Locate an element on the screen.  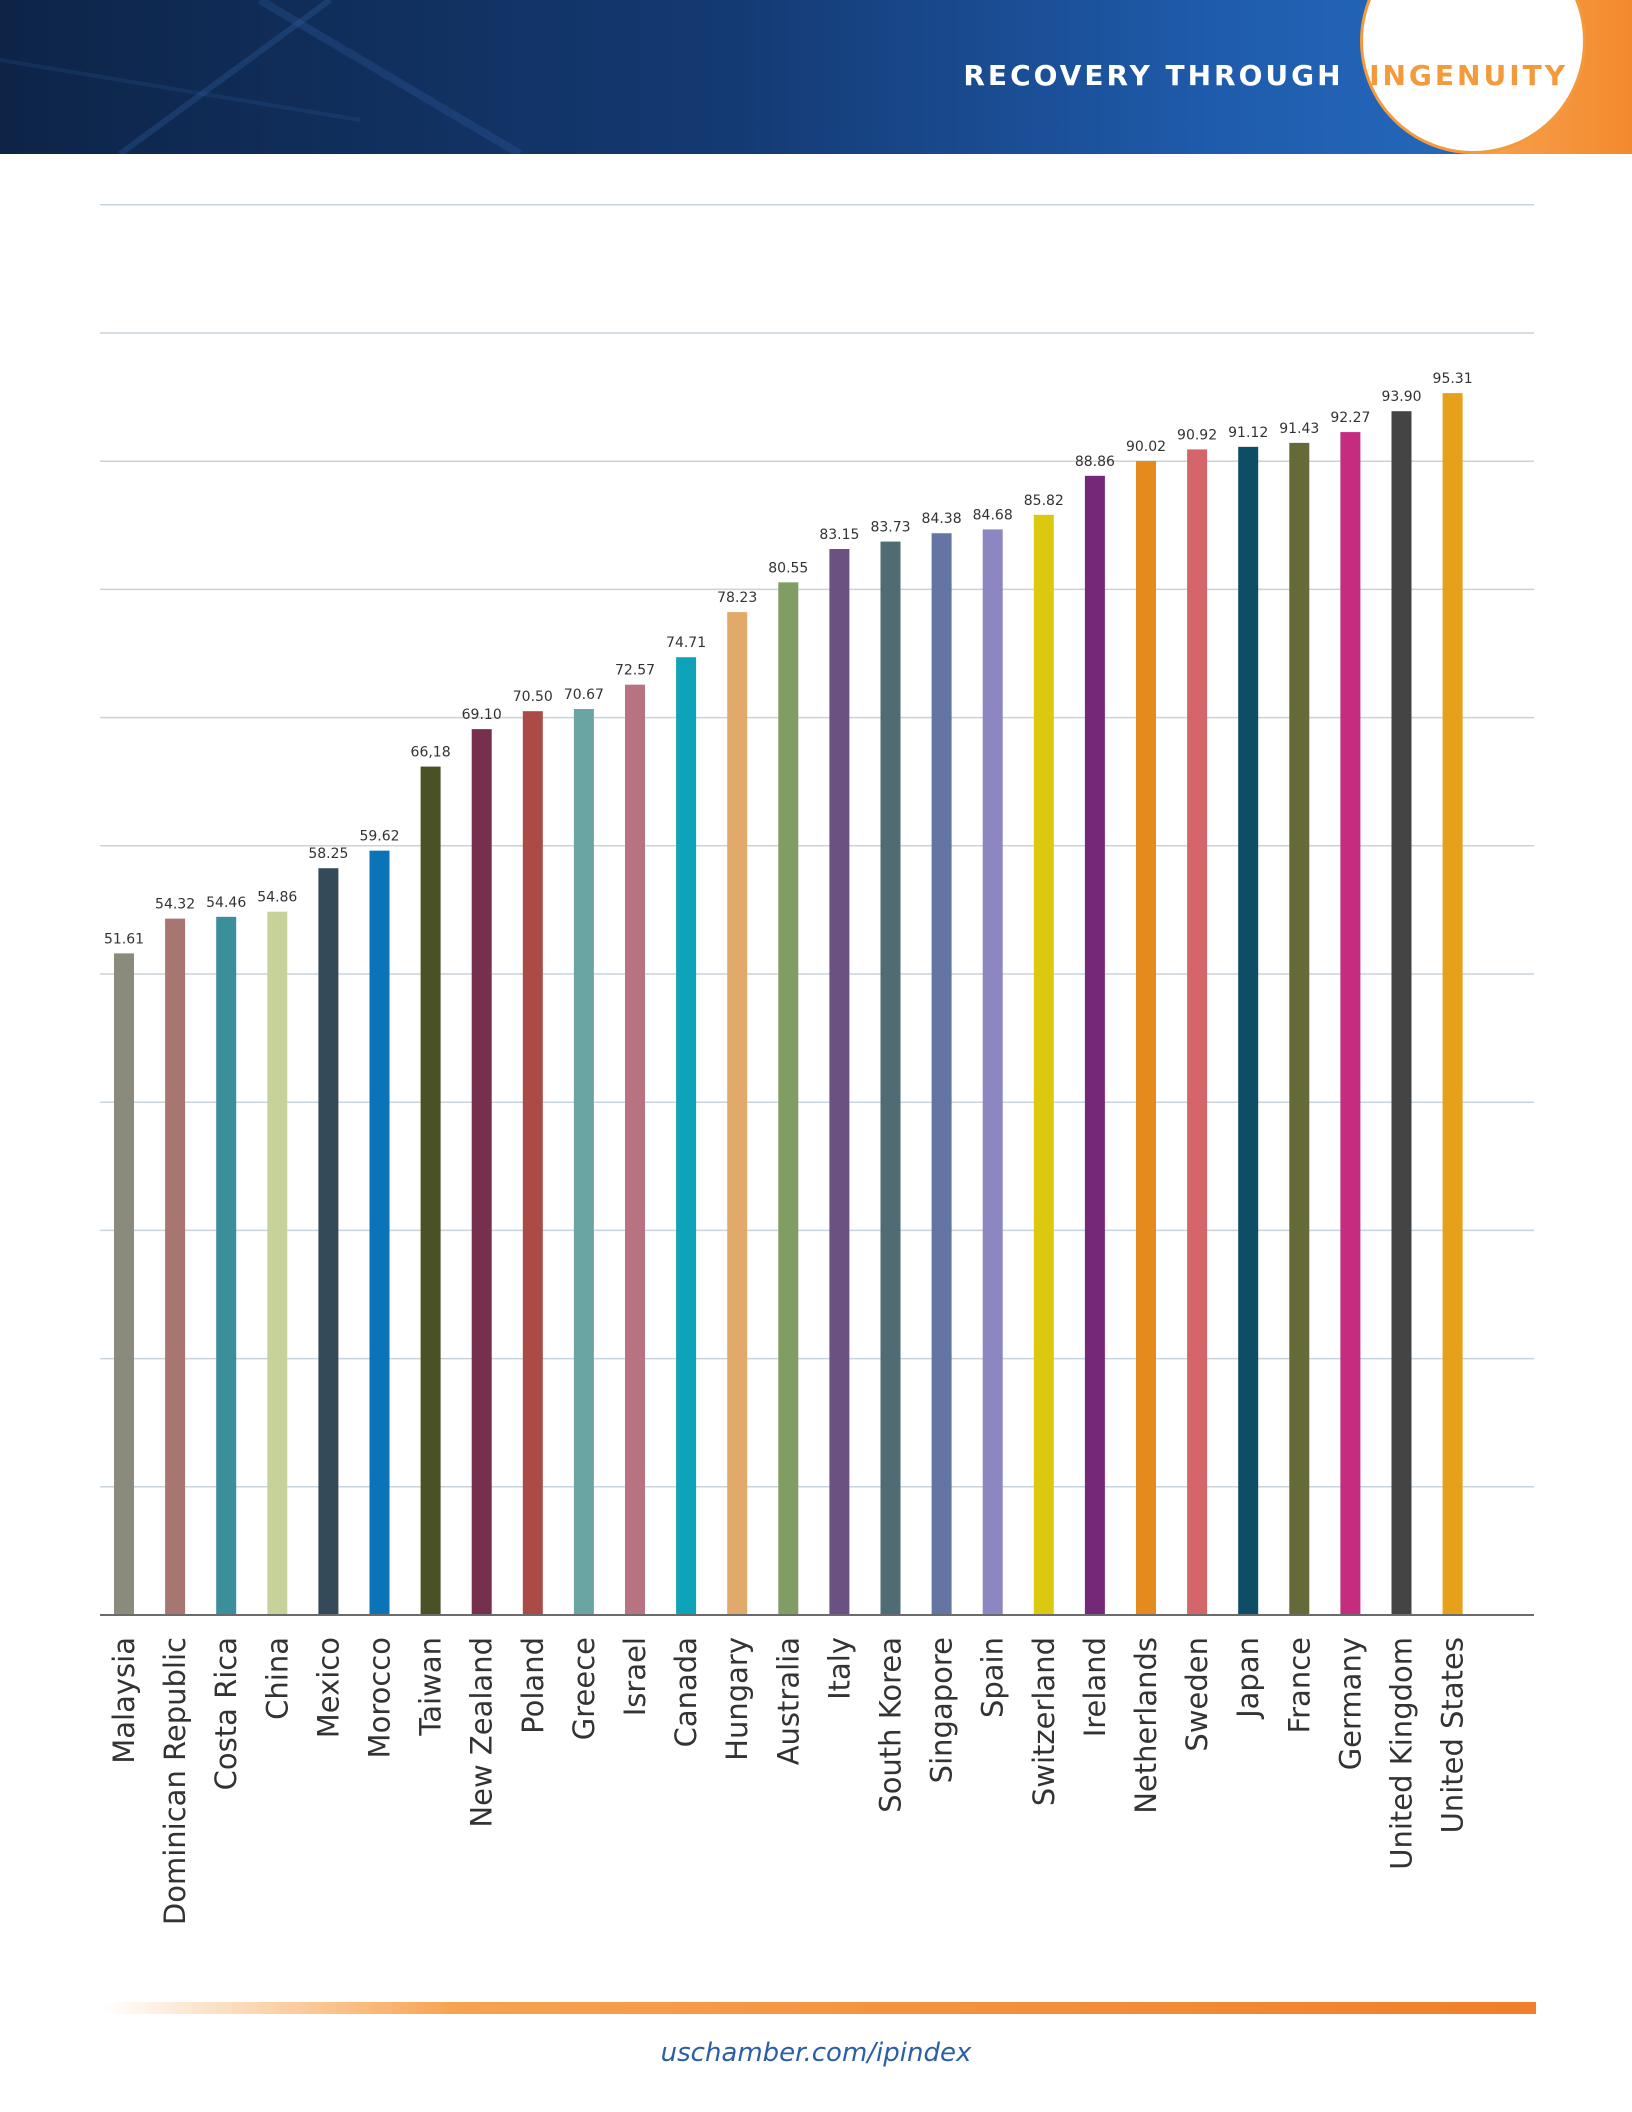
value-label: 93.90 is located at coordinates (1401, 397).